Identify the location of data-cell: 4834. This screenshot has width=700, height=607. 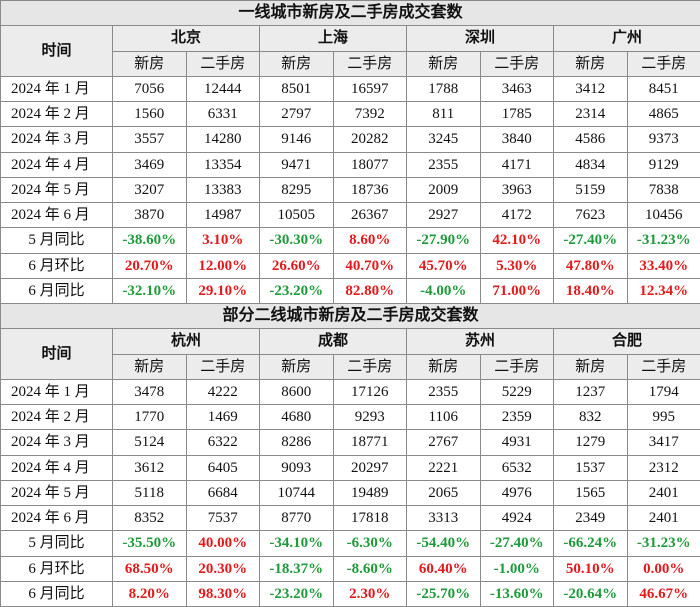
(591, 164).